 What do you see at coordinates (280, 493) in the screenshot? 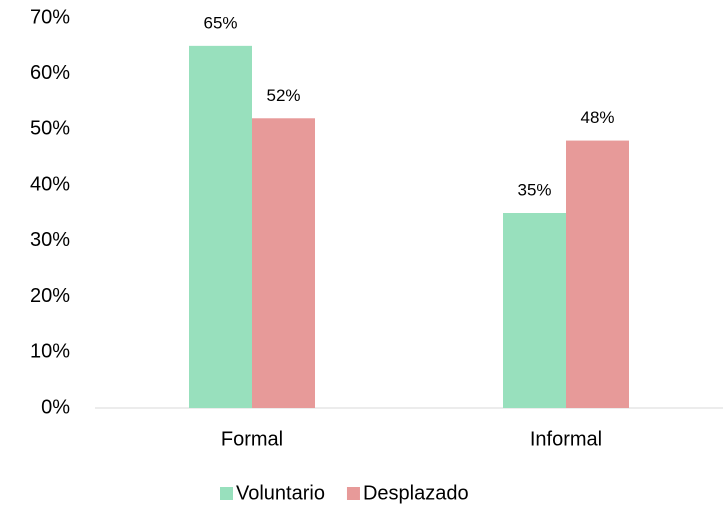
I see `legend-label: Voluntario` at bounding box center [280, 493].